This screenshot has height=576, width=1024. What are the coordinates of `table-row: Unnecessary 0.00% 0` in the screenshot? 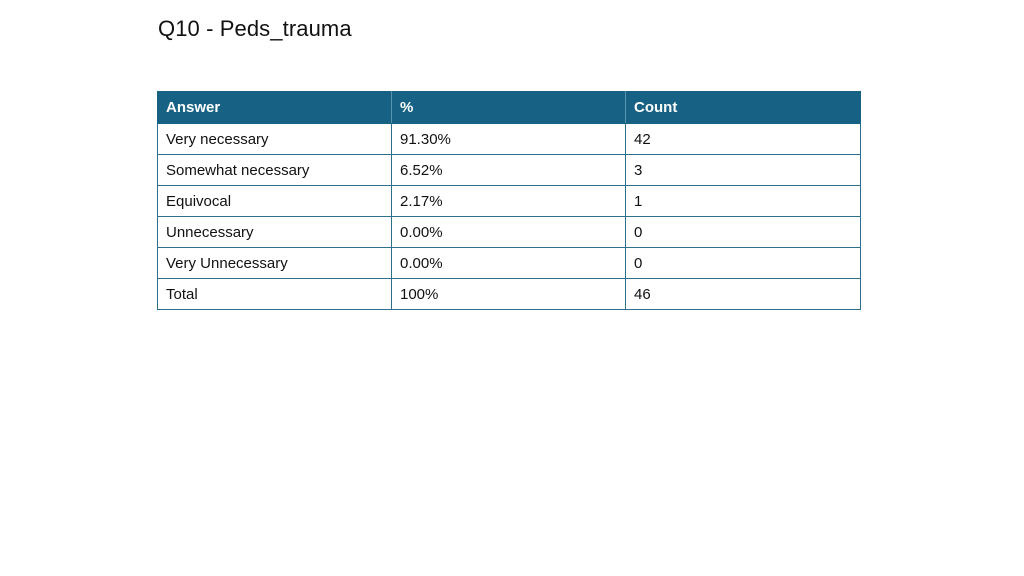 It's located at (509, 232).